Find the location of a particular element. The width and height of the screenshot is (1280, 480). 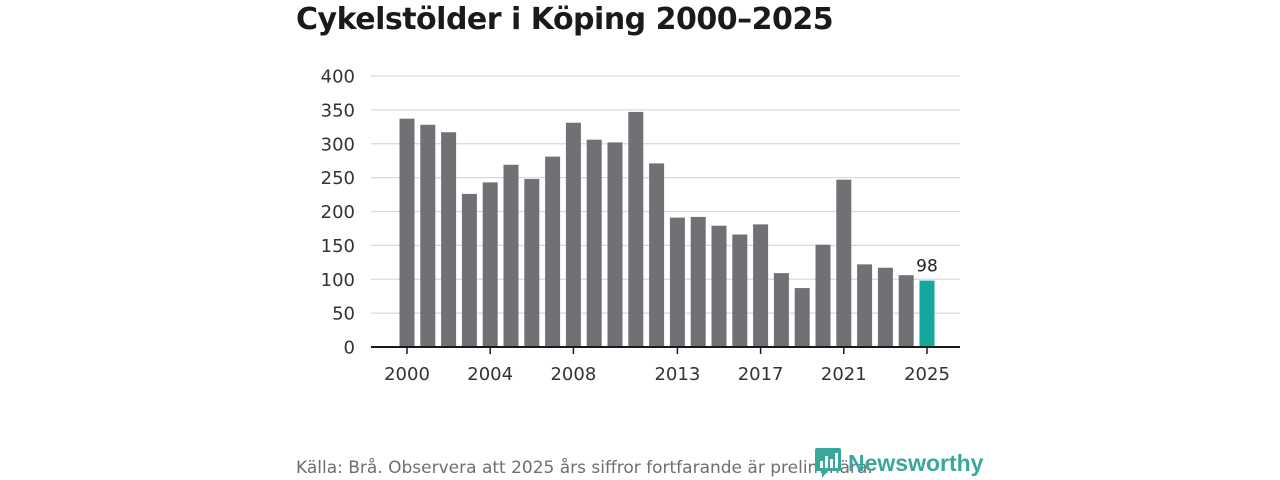

bar-2002 is located at coordinates (449, 239).